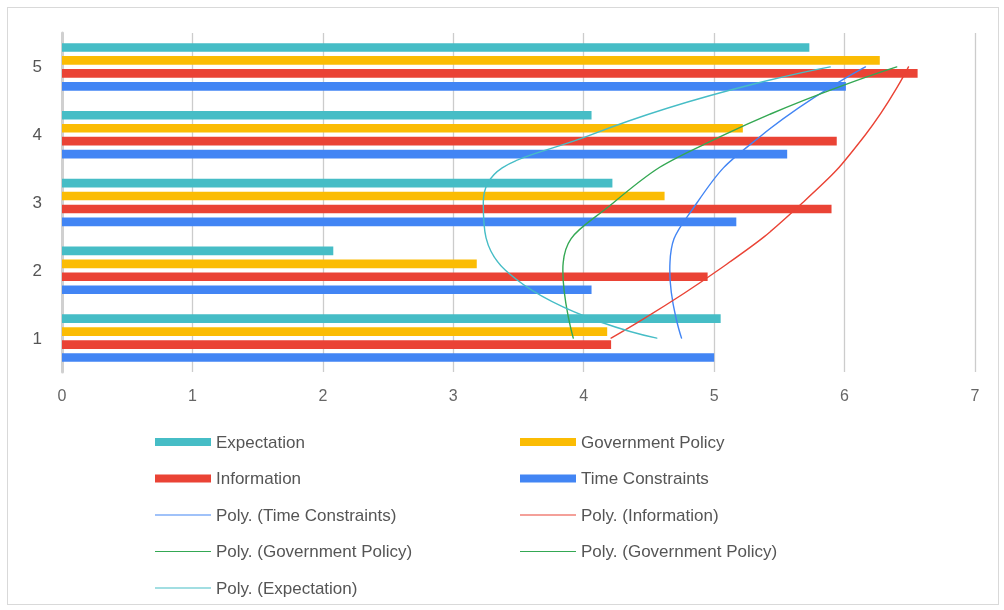  What do you see at coordinates (260, 442) in the screenshot?
I see `legend-label: Expectation` at bounding box center [260, 442].